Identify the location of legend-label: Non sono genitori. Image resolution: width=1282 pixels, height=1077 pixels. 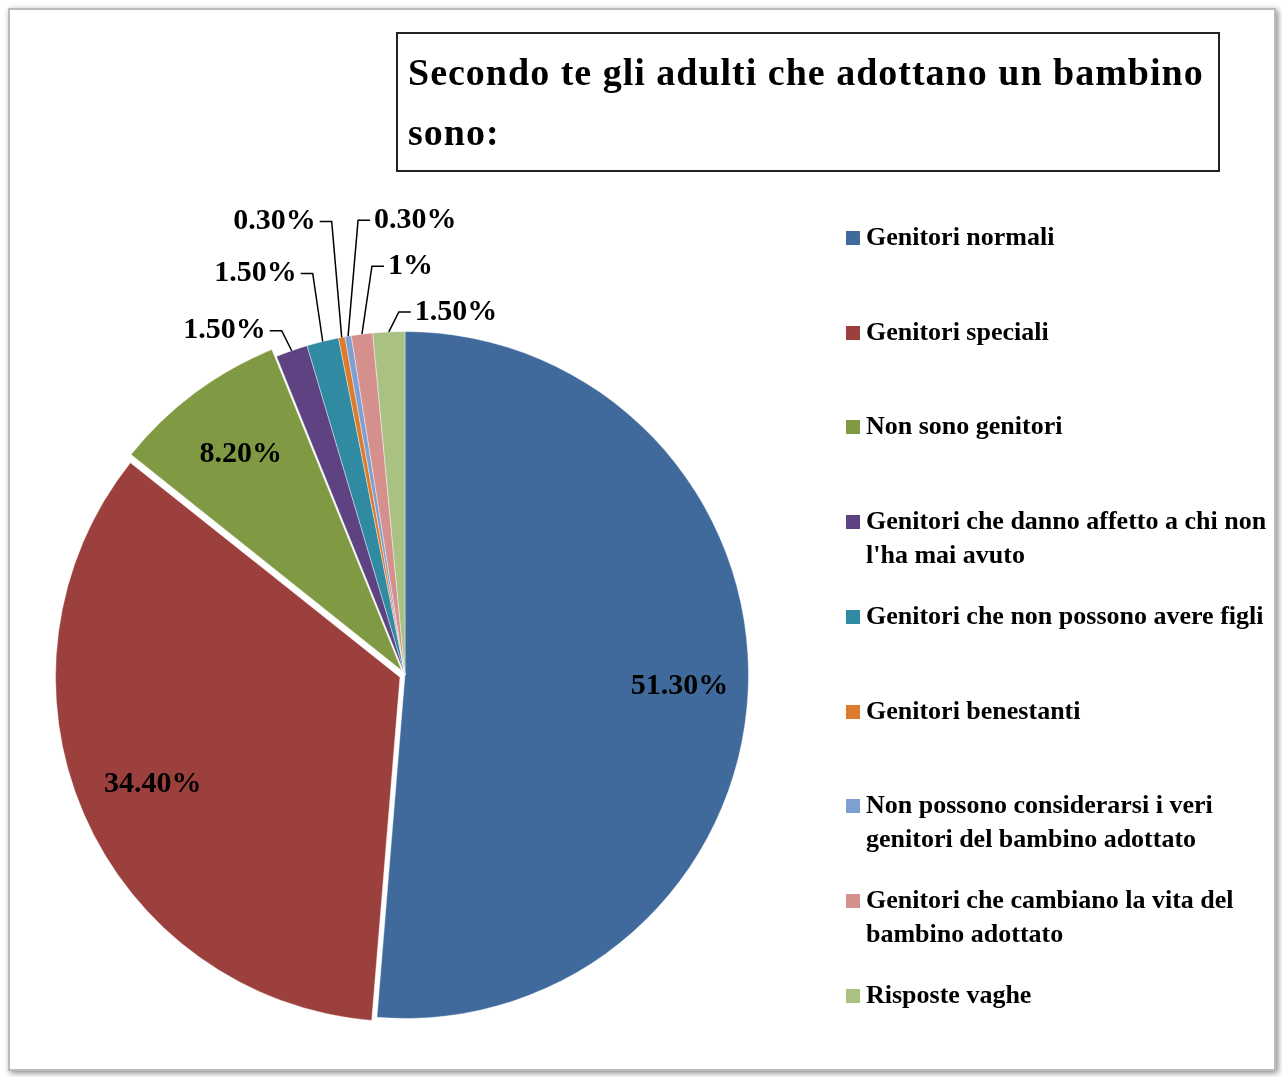
(964, 426).